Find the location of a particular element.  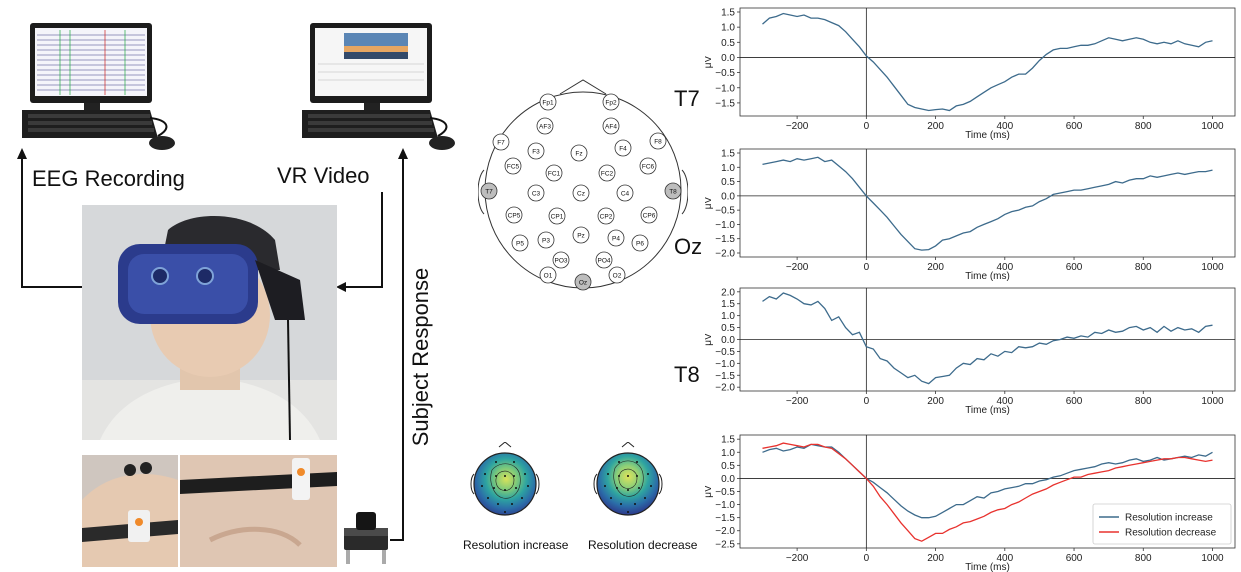

electrode-p3: P3 is located at coordinates (546, 240).